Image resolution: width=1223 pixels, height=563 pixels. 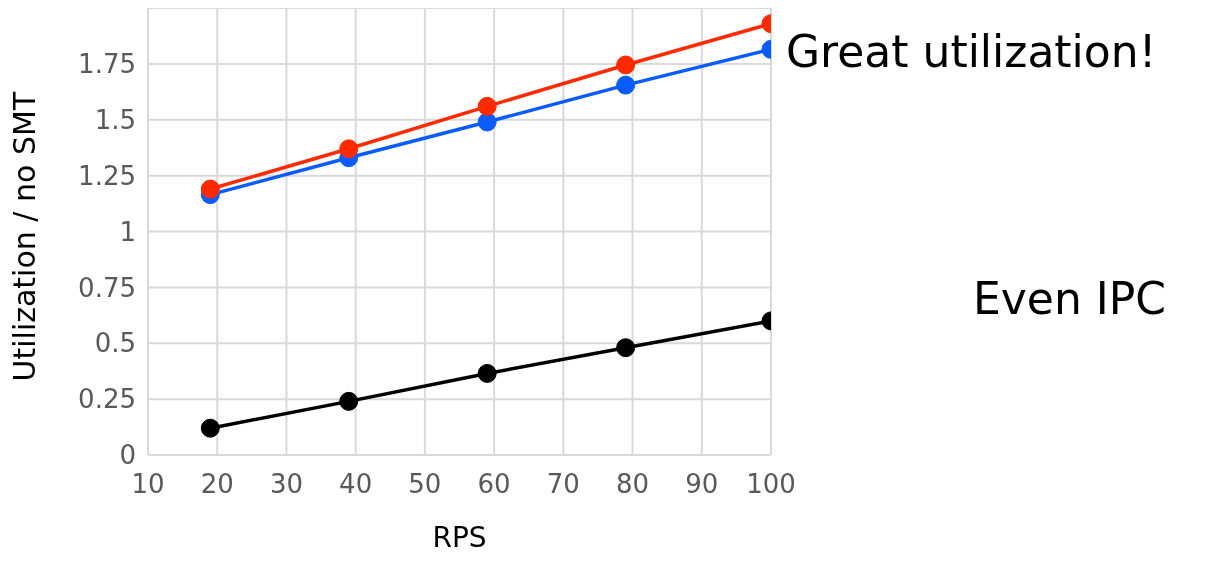 I want to click on y-tick-label: 0.5, so click(x=115, y=343).